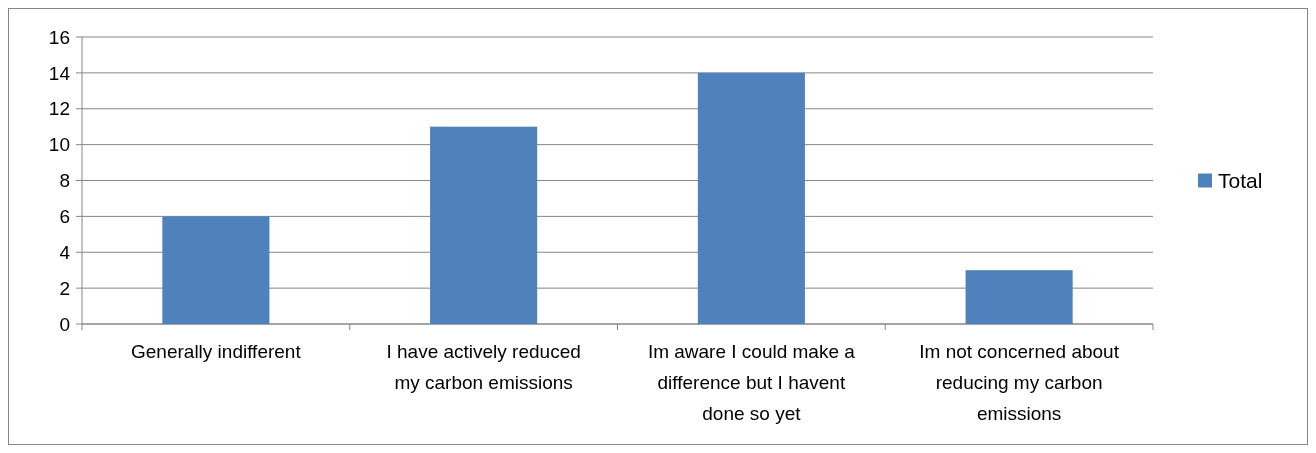 Image resolution: width=1316 pixels, height=453 pixels. What do you see at coordinates (64, 217) in the screenshot?
I see `y-tick-label: 6` at bounding box center [64, 217].